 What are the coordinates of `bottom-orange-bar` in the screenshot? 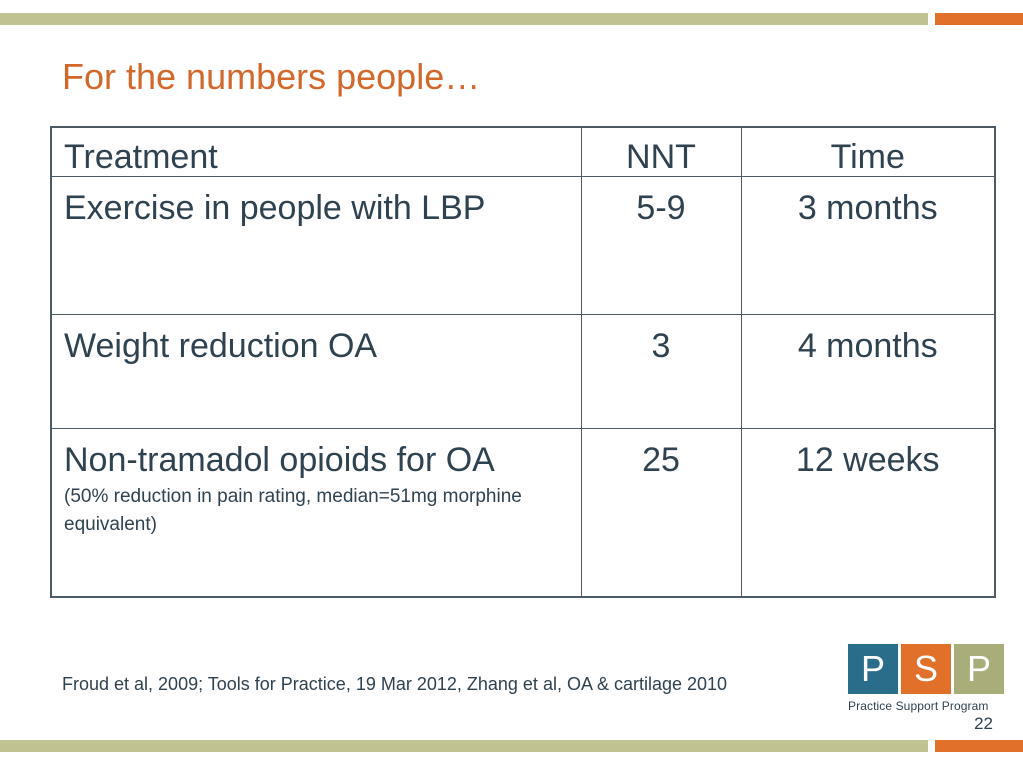 It's located at (979, 746).